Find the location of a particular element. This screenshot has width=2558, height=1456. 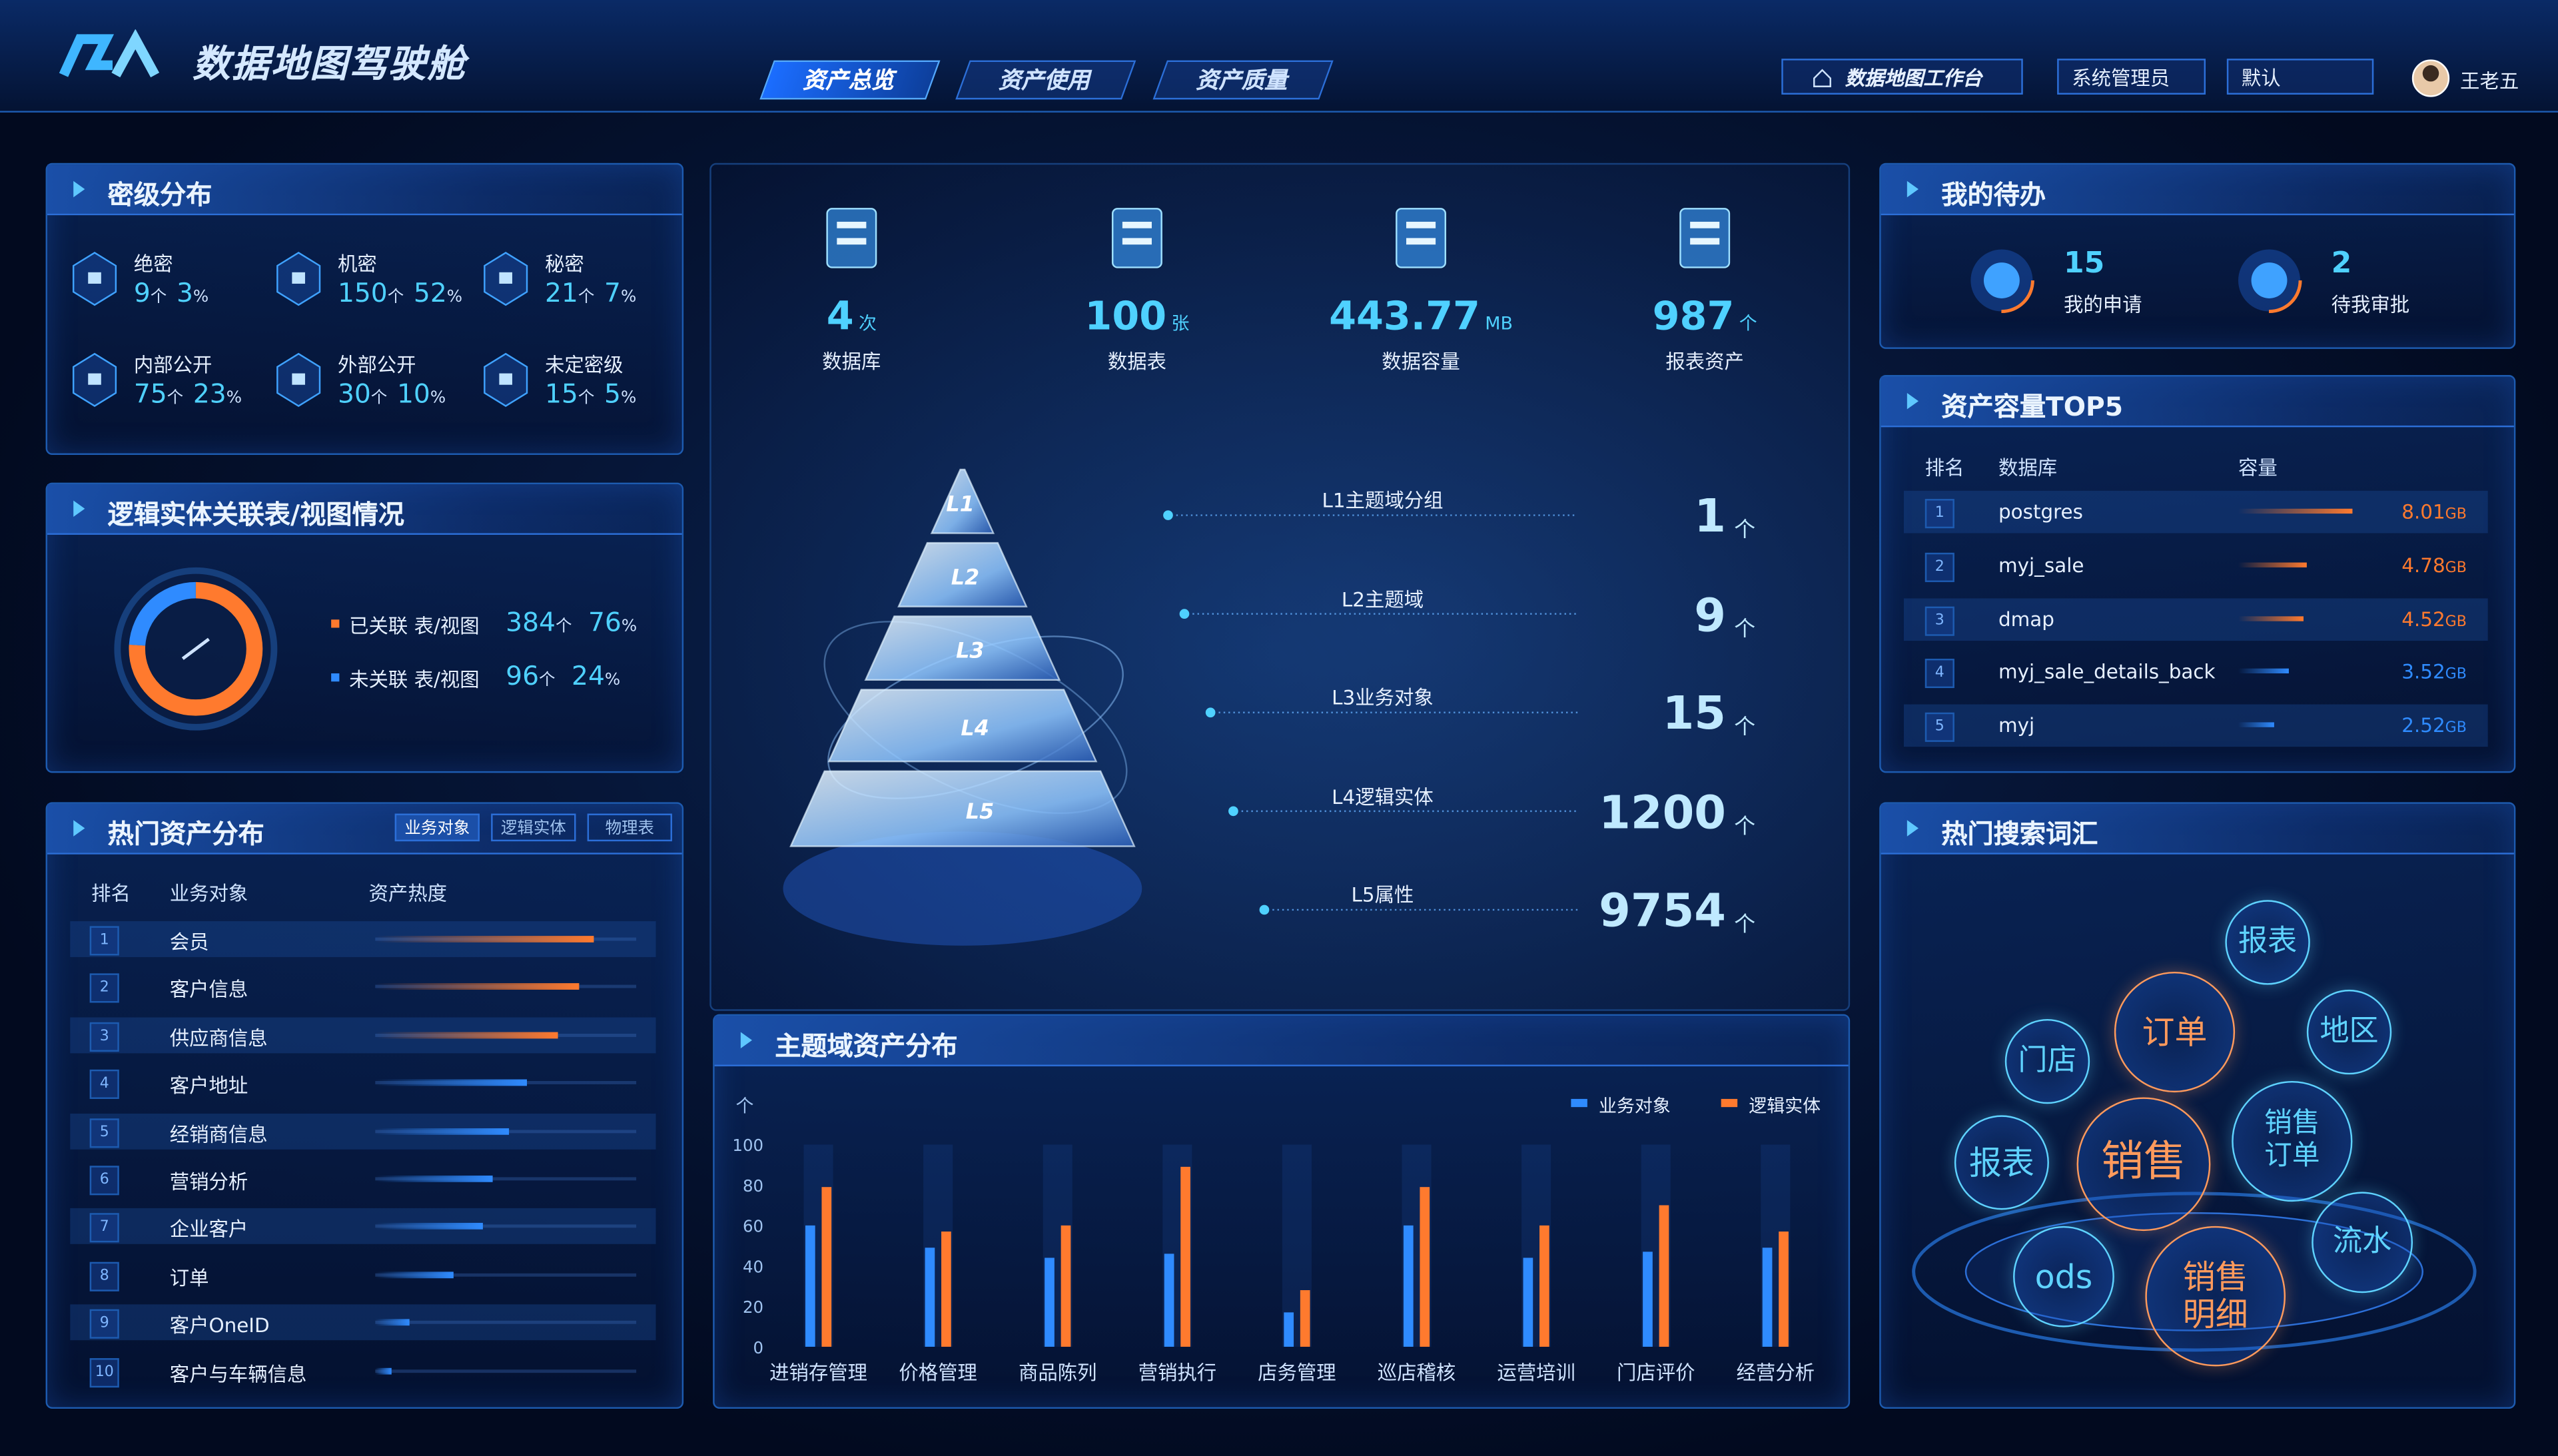

secrecy-percent: 52 is located at coordinates (430, 292).